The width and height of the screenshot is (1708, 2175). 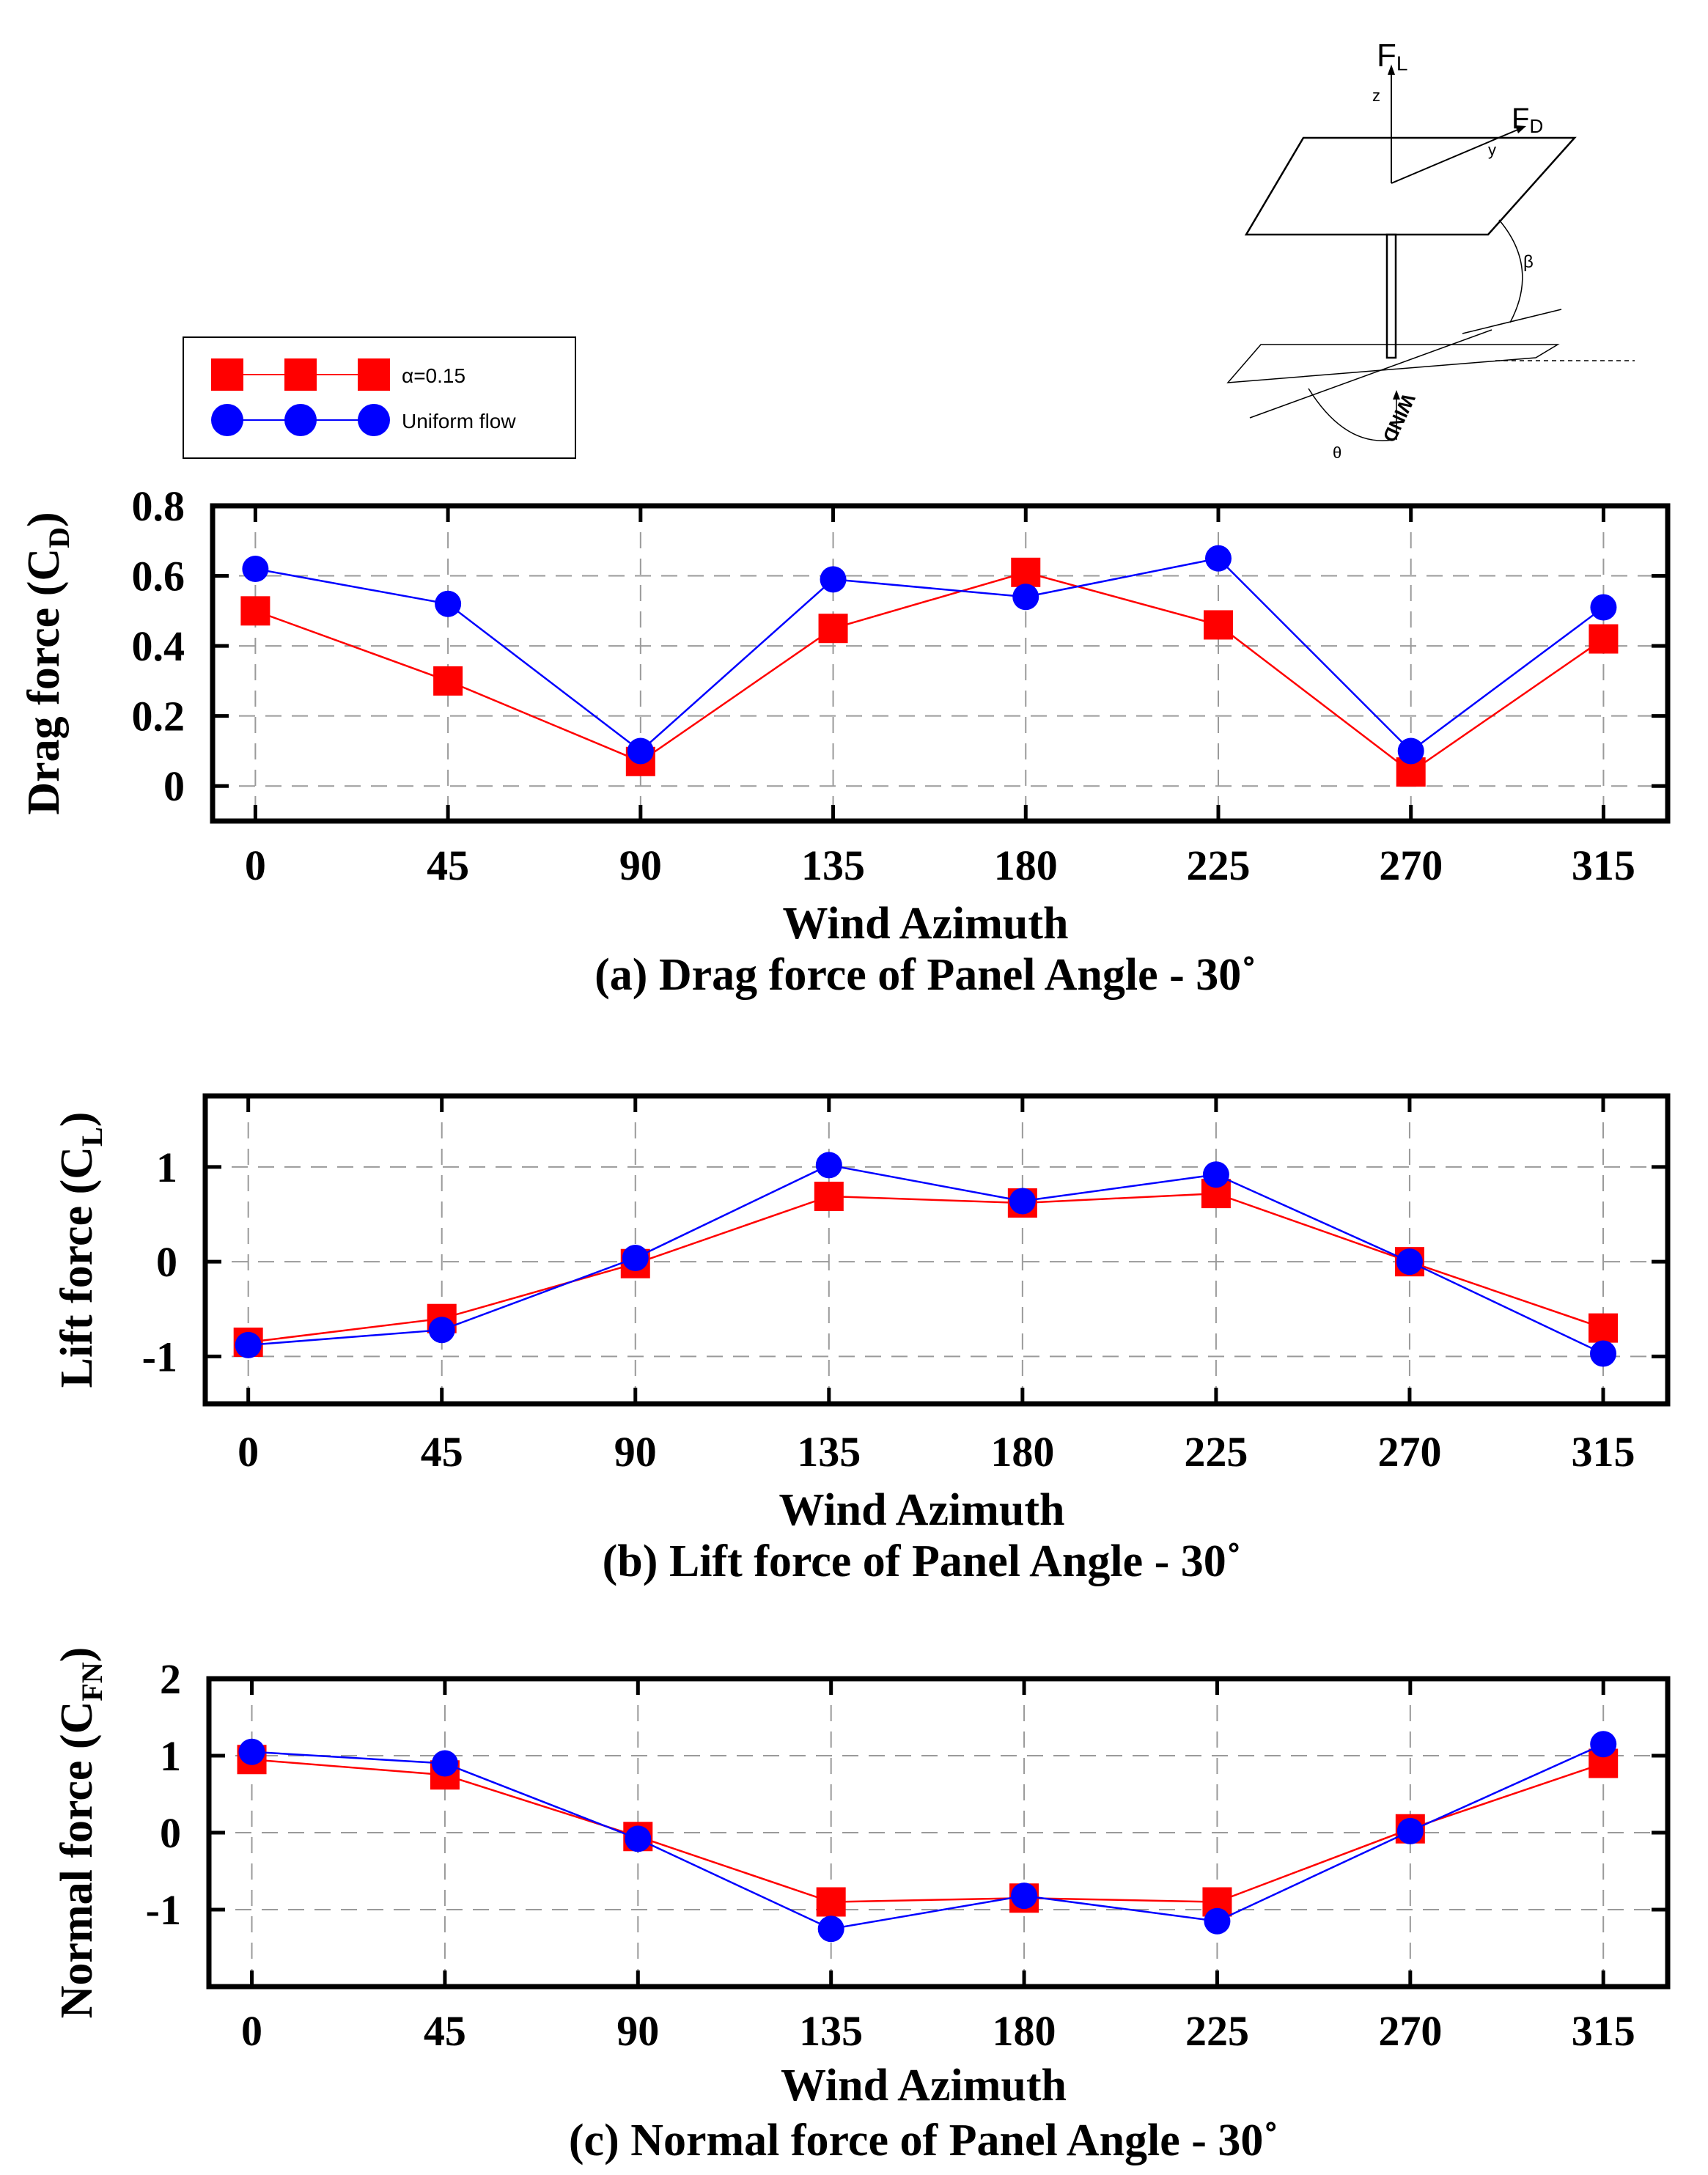 What do you see at coordinates (1397, 395) in the screenshot?
I see `diagram-wind-arrowhead` at bounding box center [1397, 395].